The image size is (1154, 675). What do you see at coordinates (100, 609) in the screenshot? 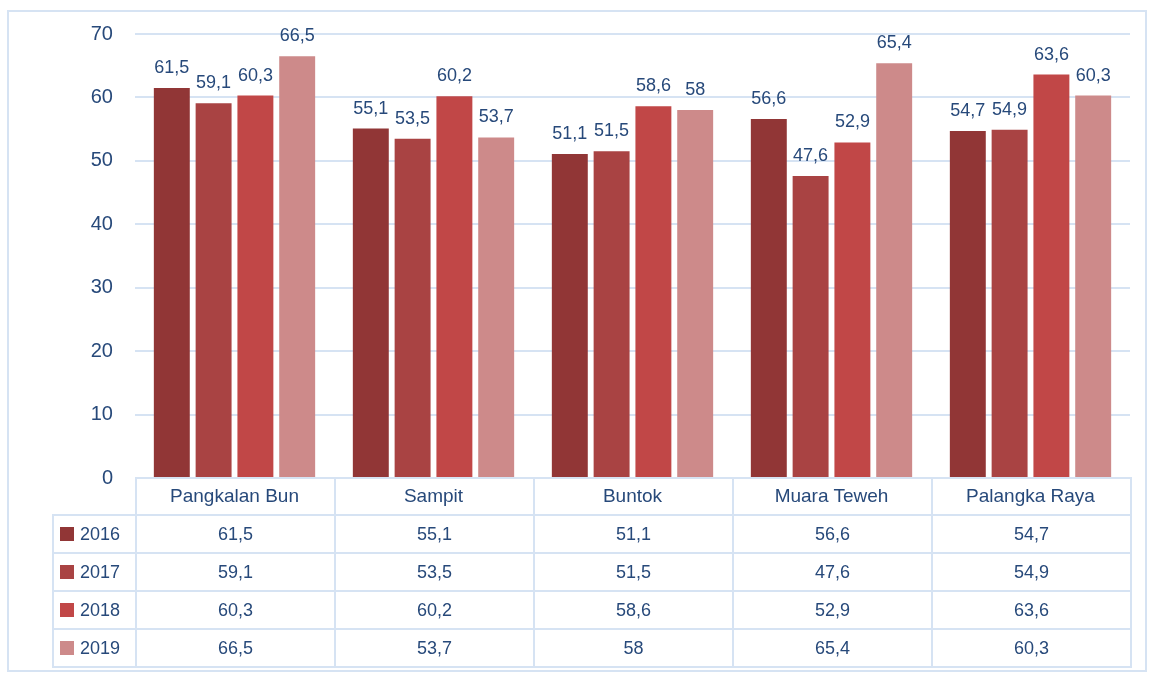
I see `legend-label: 2018` at bounding box center [100, 609].